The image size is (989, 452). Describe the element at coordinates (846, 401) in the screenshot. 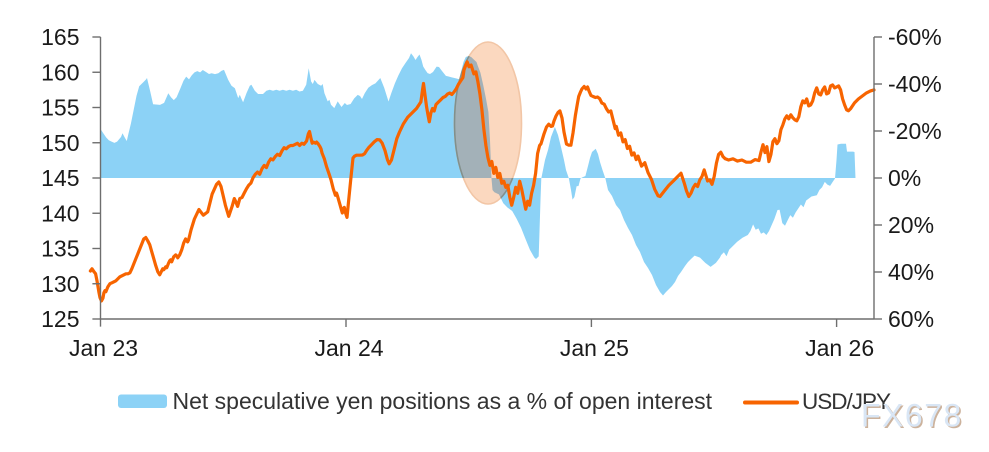

I see `svg-text: USD/JPY` at that location.